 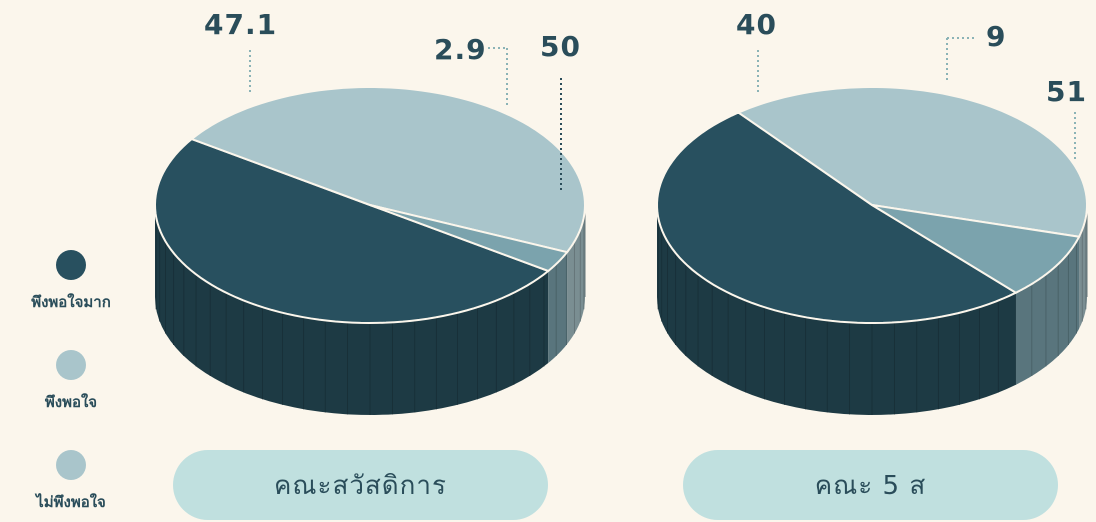 I want to click on data-label: 2.9, so click(x=460, y=49).